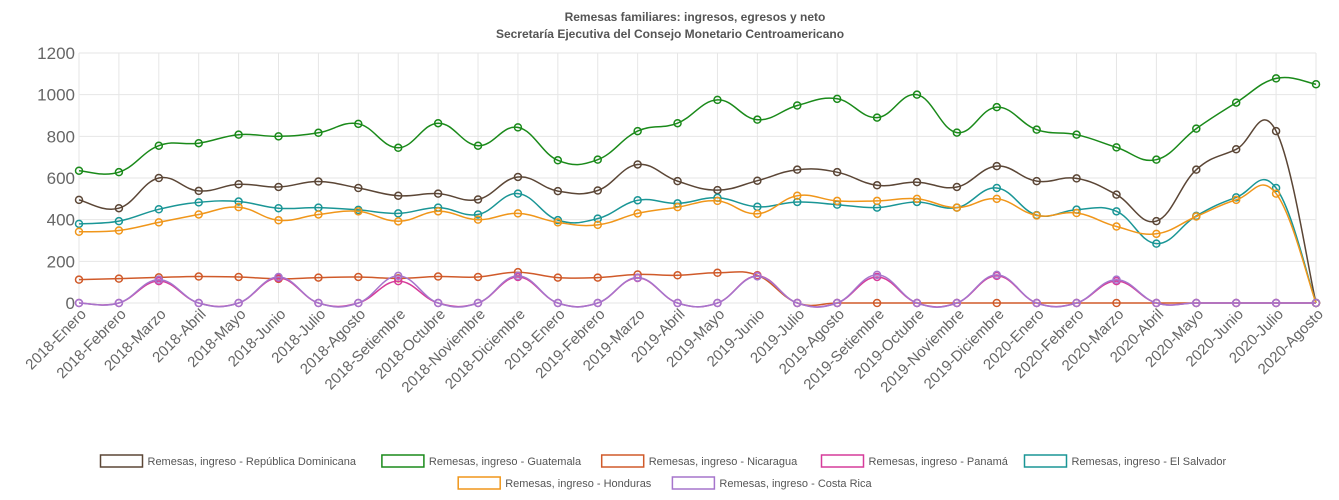 The width and height of the screenshot is (1339, 500). I want to click on legend-item: Remesas, ingreso - Panamá, so click(914, 461).